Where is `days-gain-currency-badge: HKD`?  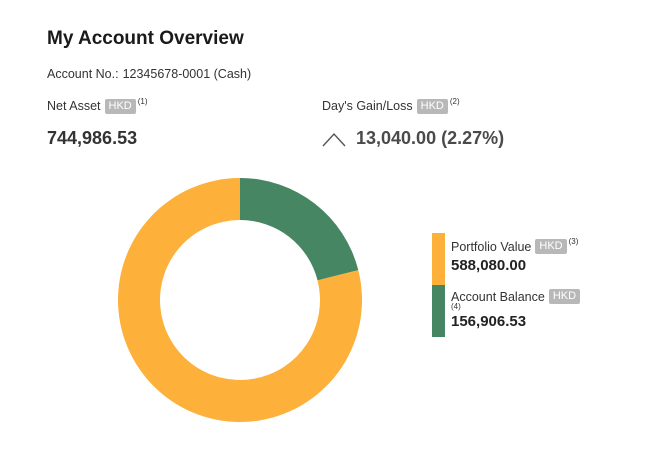 days-gain-currency-badge: HKD is located at coordinates (432, 106).